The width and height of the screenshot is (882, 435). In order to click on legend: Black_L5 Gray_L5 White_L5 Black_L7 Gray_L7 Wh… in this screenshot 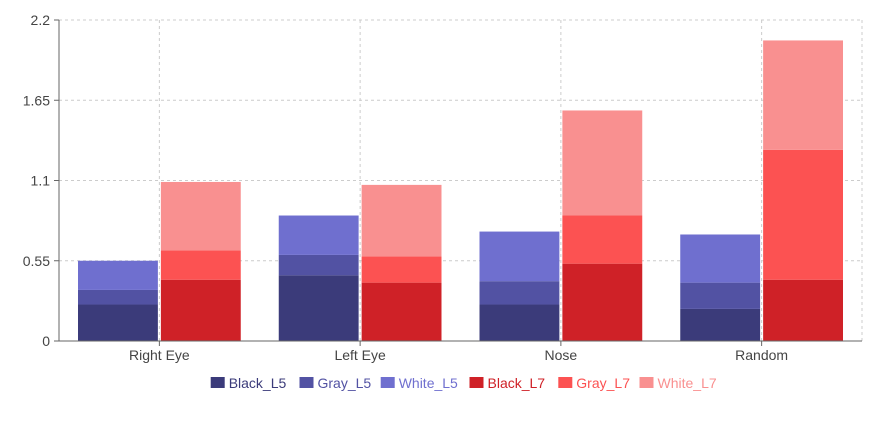, I will do `click(463, 383)`.